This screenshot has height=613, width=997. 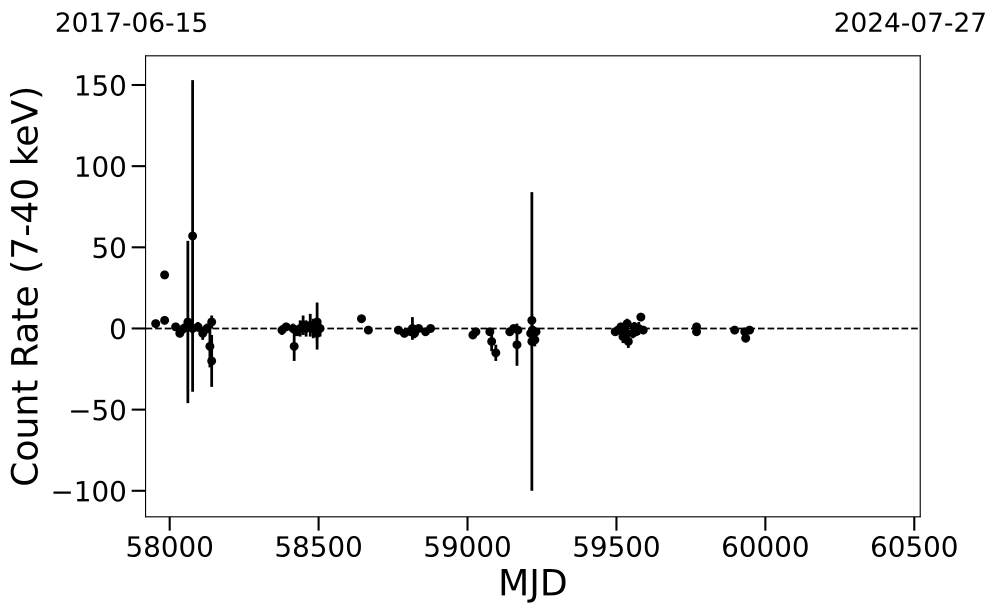 What do you see at coordinates (318, 547) in the screenshot?
I see `x-tick-label: 58500` at bounding box center [318, 547].